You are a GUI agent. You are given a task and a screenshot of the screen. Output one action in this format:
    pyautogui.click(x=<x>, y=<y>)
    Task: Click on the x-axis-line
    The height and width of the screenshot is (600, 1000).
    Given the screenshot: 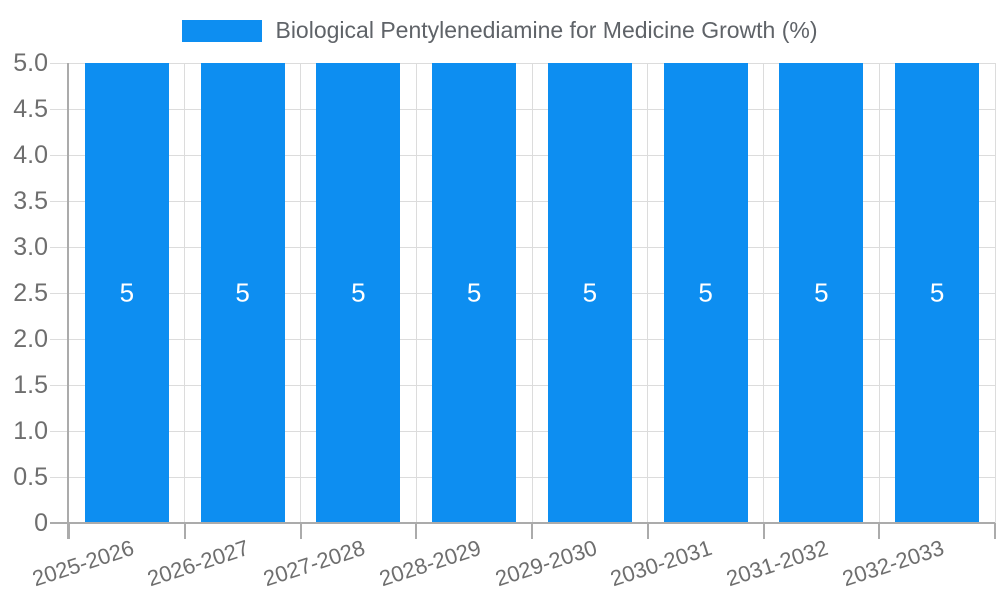 What is the action you would take?
    pyautogui.click(x=522, y=523)
    